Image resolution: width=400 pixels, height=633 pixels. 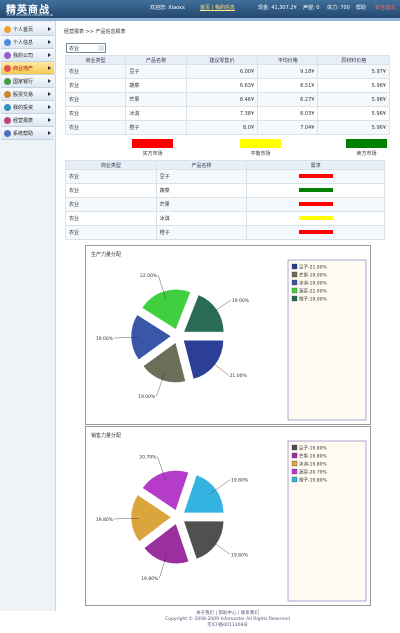 I want to click on menu-item: 商业地产, so click(x=27, y=68).